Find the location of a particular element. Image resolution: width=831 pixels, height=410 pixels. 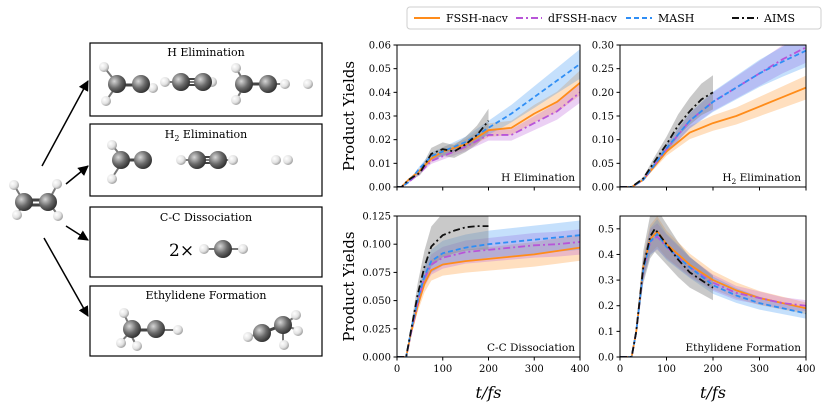

legend-label: dFSSH-nacv is located at coordinates (583, 18).